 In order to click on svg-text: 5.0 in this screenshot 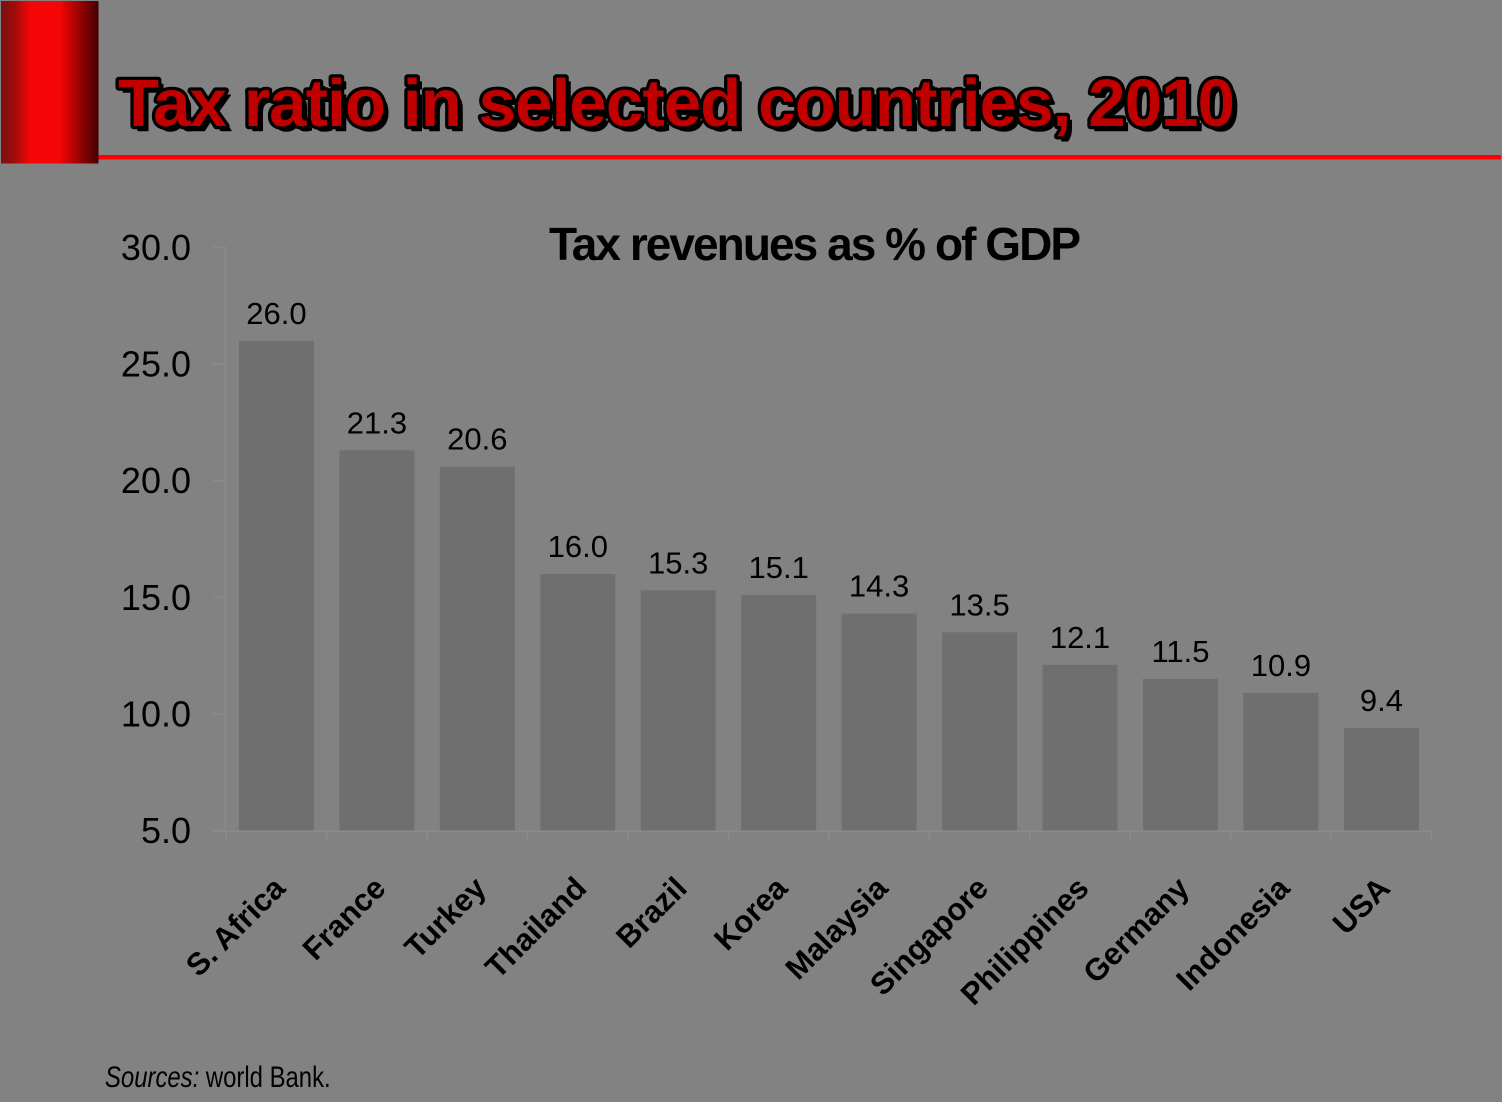, I will do `click(166, 830)`.